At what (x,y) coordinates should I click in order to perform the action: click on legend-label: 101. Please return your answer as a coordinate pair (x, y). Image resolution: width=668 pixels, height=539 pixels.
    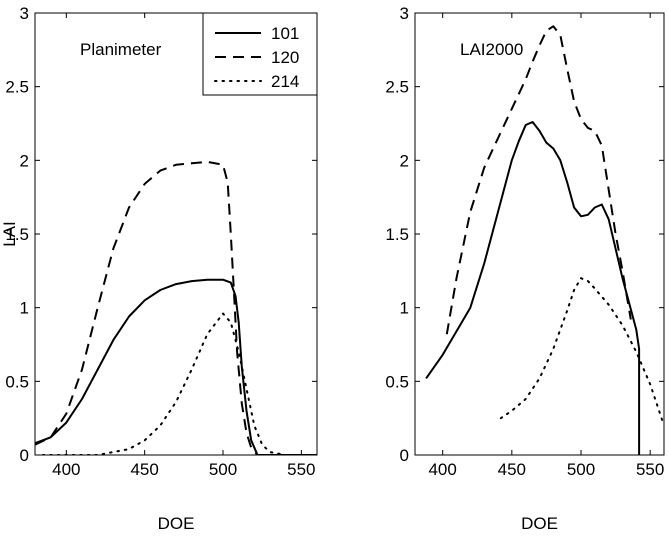
    Looking at the image, I should click on (285, 33).